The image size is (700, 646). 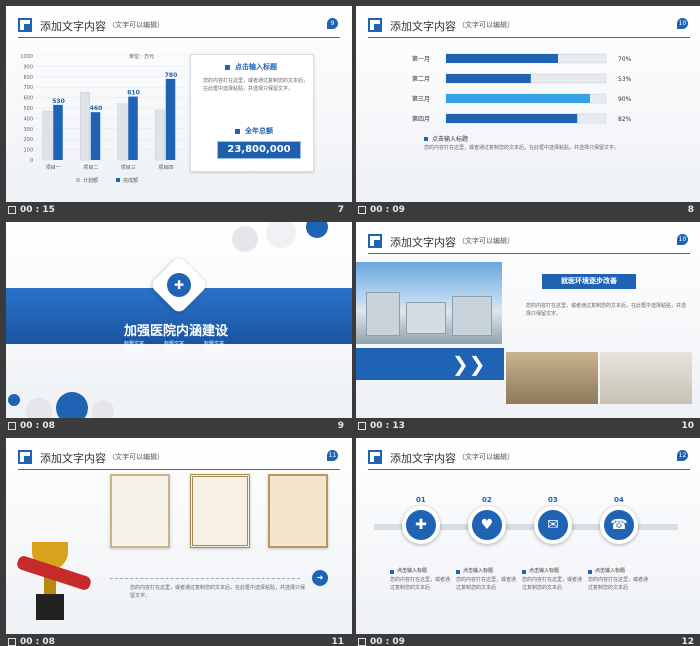 I want to click on certificate-image, so click(x=298, y=511).